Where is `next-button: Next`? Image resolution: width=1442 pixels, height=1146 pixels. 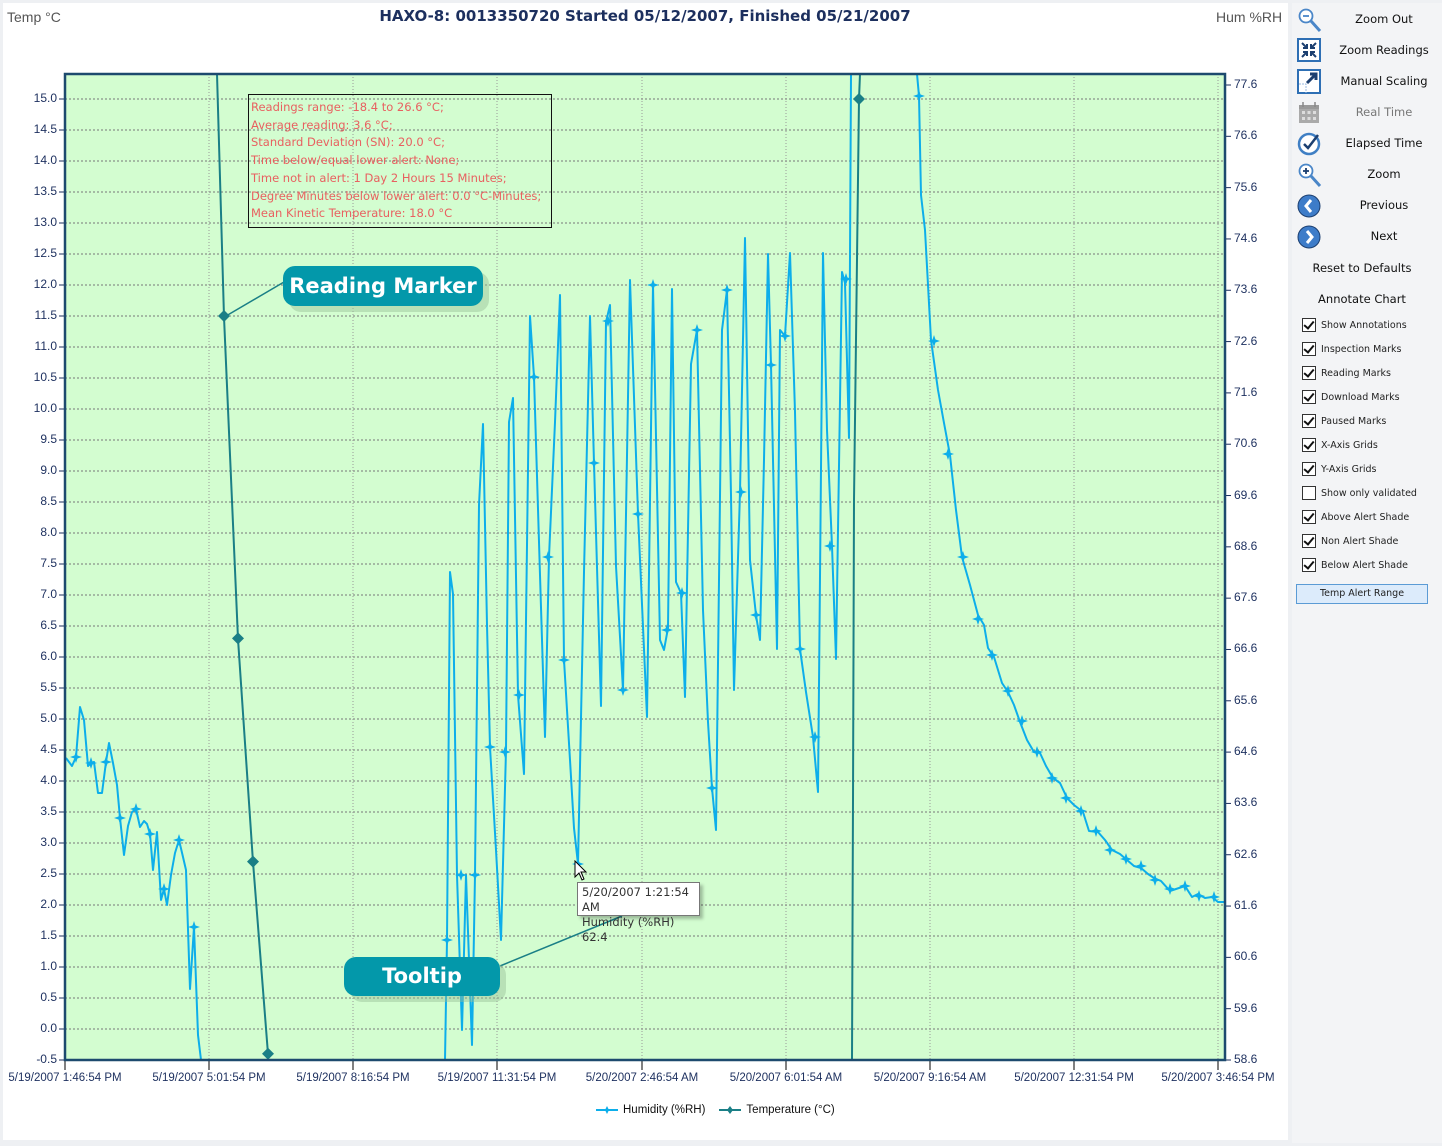
next-button: Next is located at coordinates (1367, 236).